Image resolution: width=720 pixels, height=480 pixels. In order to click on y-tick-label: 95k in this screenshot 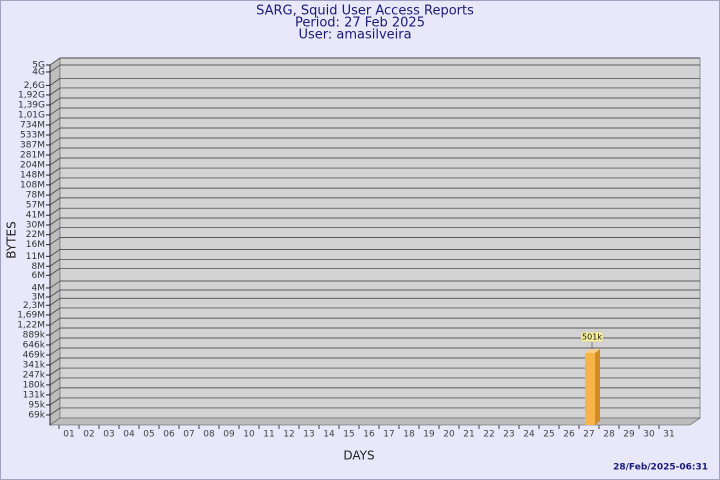, I will do `click(36, 405)`.